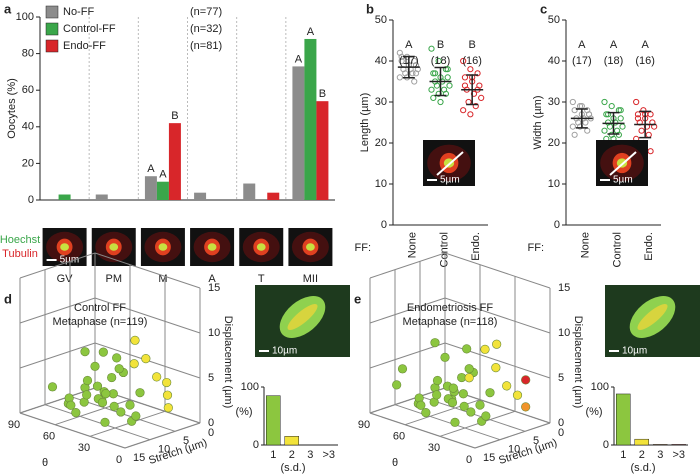 The height and width of the screenshot is (475, 700). Describe the element at coordinates (365, 123) in the screenshot. I see `y-axis-label: Length (µm)` at that location.